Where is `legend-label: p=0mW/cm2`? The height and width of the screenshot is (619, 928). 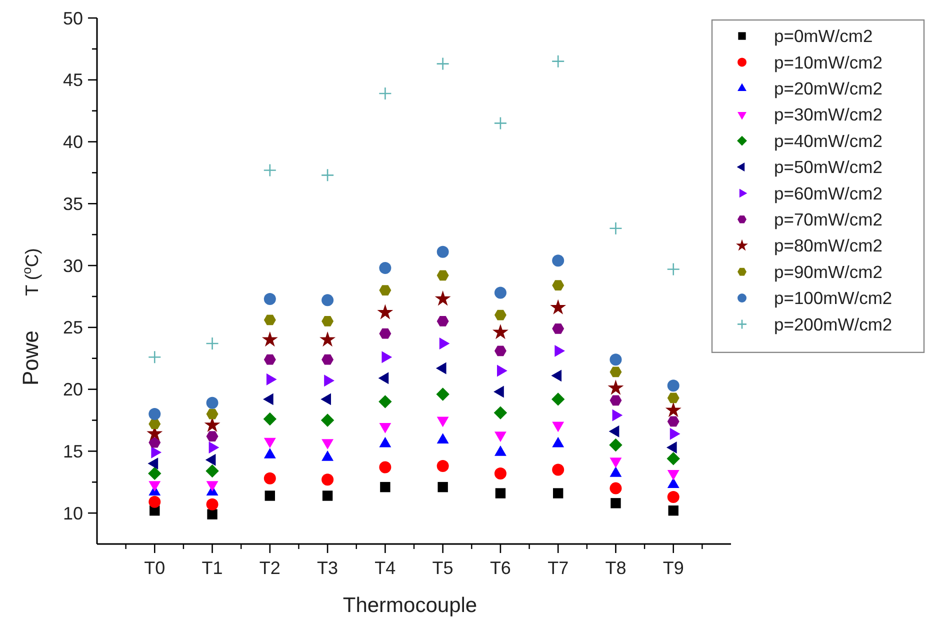
legend-label: p=0mW/cm2 is located at coordinates (823, 36).